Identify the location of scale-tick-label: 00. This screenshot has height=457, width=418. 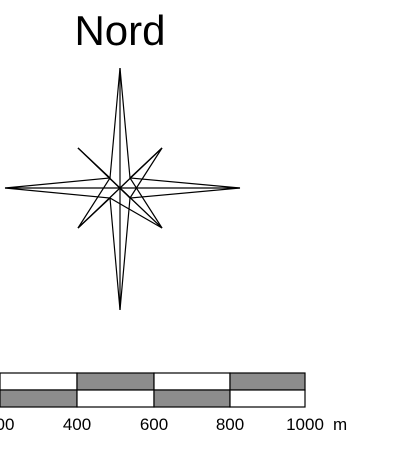
(7, 424).